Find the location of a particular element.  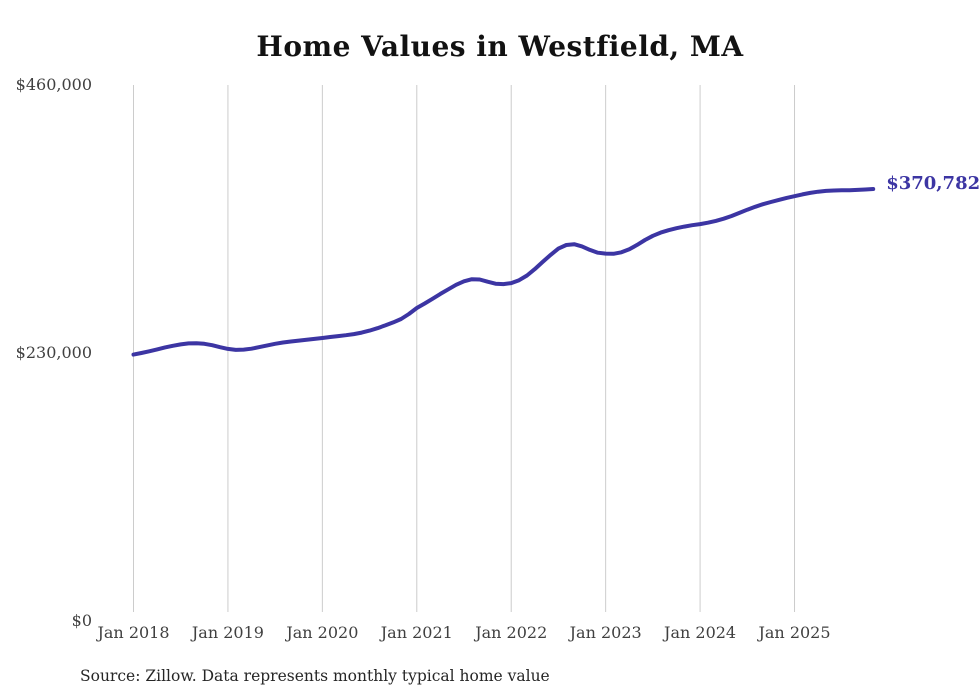

y-tick-label: $460,000 is located at coordinates (53, 84).